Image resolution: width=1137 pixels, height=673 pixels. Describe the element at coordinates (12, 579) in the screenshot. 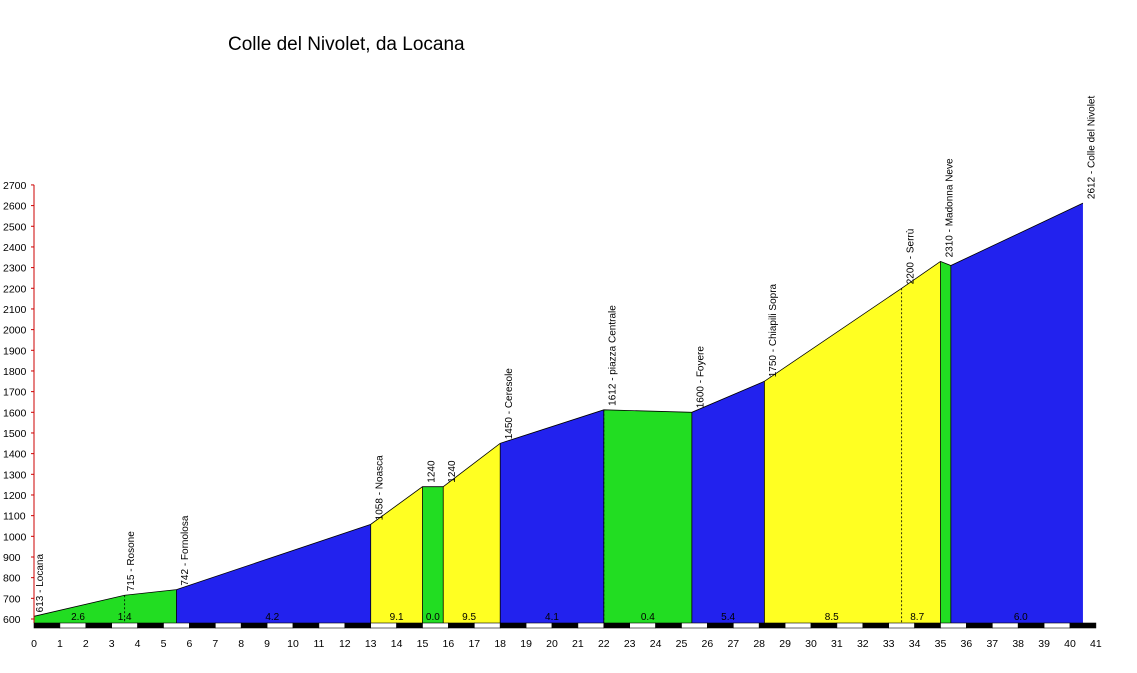

I see `y-tick-label: 800` at that location.